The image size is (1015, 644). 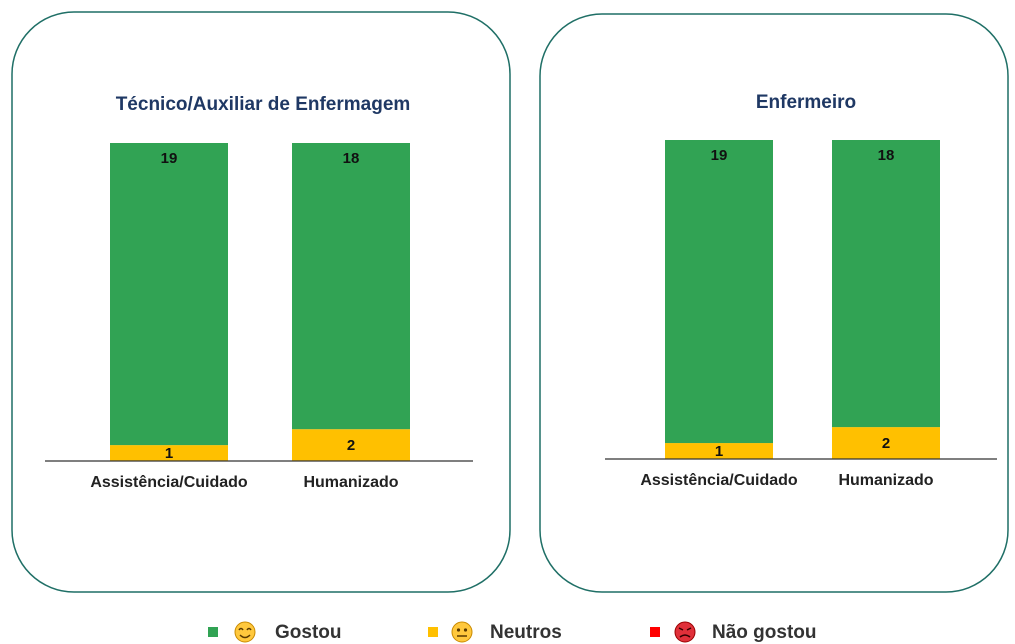 I want to click on legend-label: Neutros, so click(x=526, y=632).